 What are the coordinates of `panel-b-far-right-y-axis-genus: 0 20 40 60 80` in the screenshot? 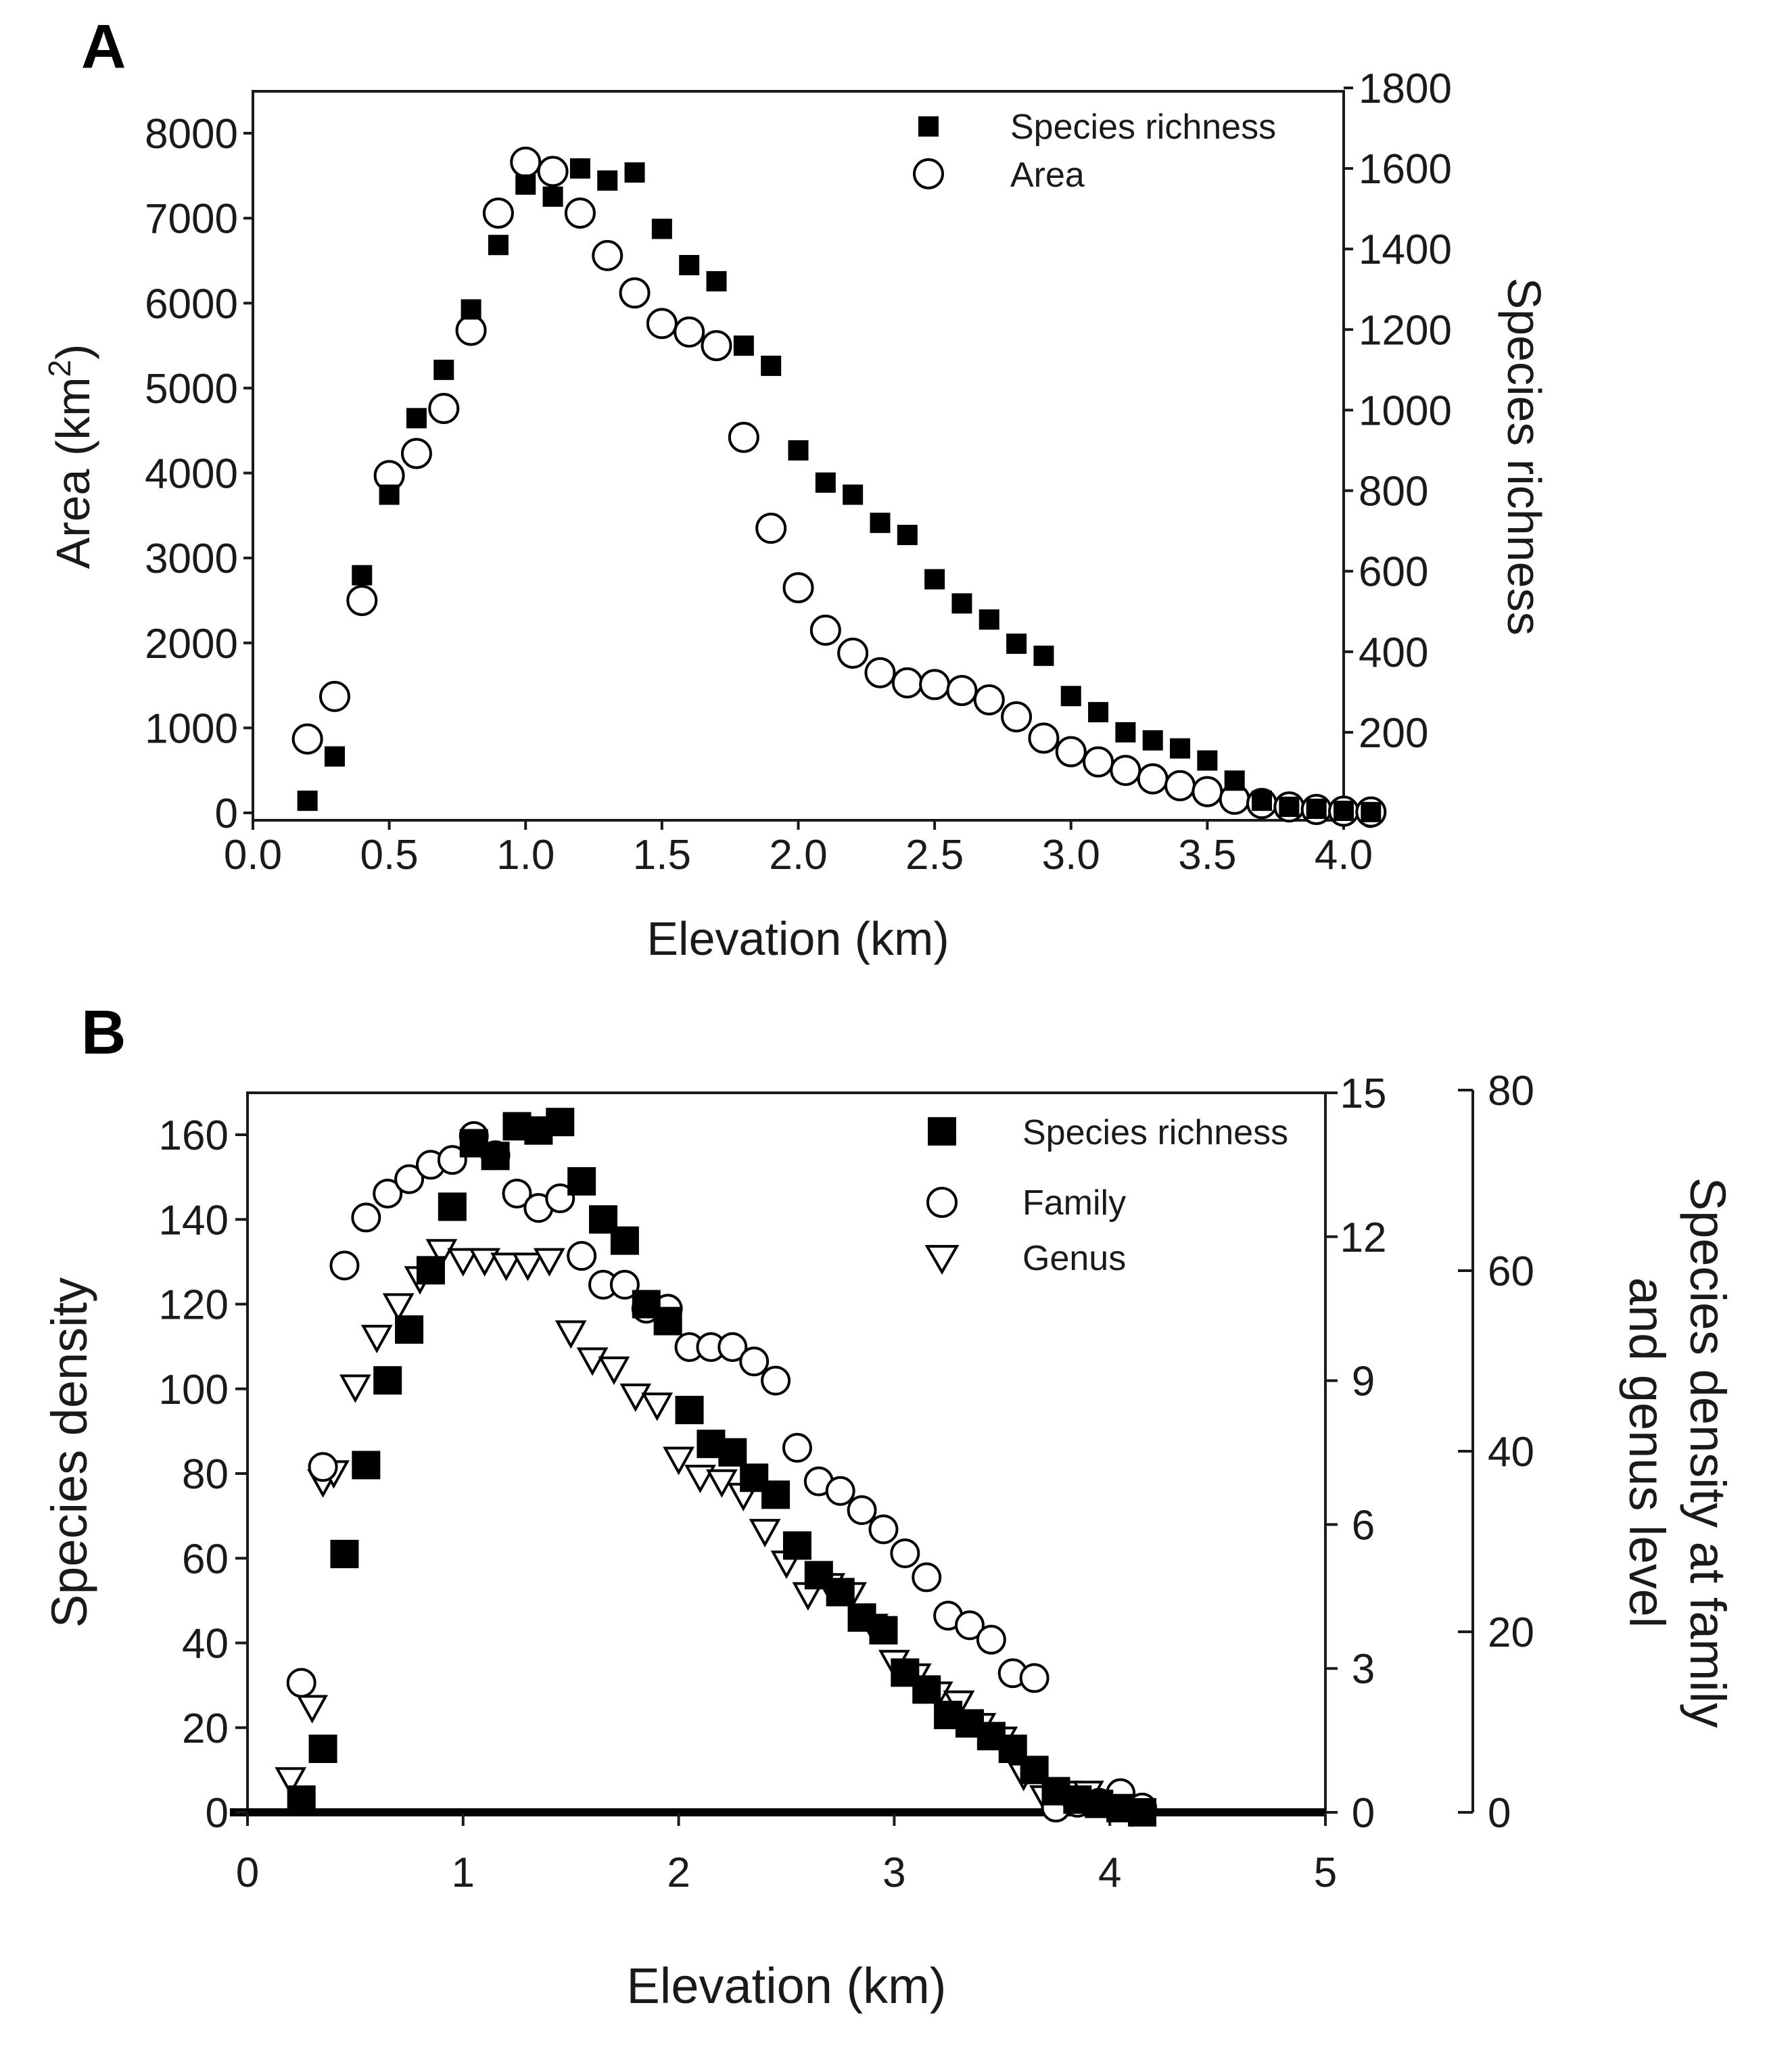 It's located at (1496, 1452).